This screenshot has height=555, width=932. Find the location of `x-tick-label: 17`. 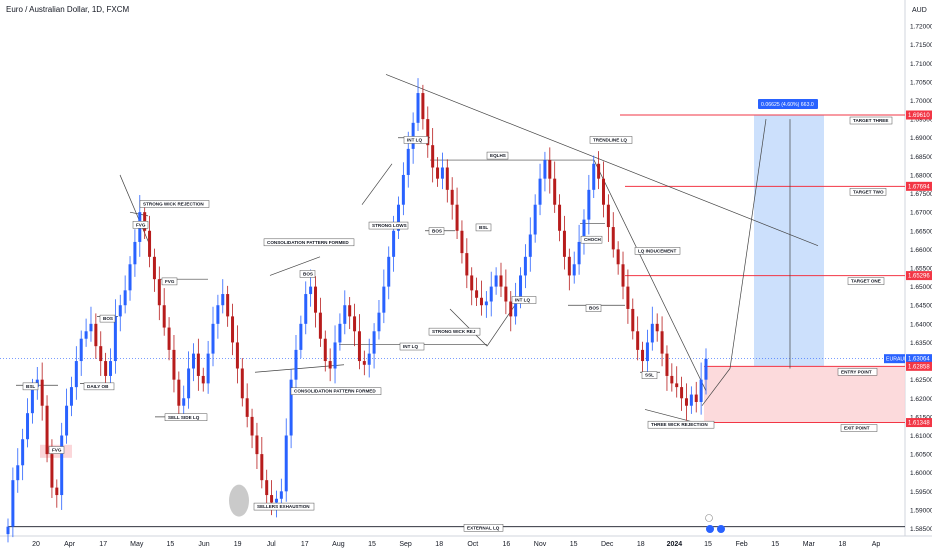

x-tick-label: 17 is located at coordinates (103, 544).